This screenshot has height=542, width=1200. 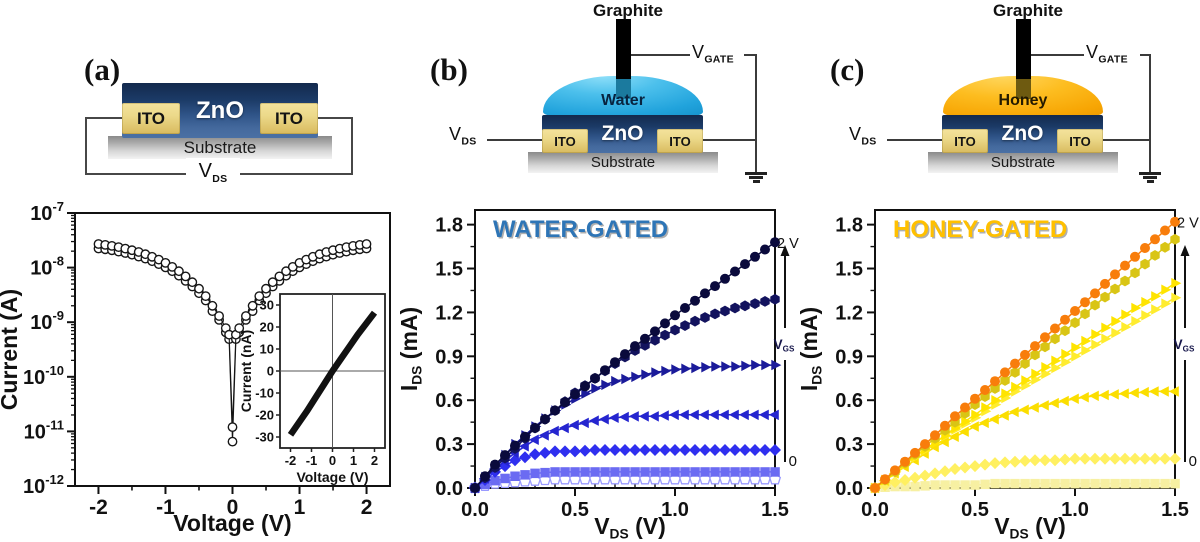 I want to click on series-vgs-bottom-0V, so click(x=1025, y=485).